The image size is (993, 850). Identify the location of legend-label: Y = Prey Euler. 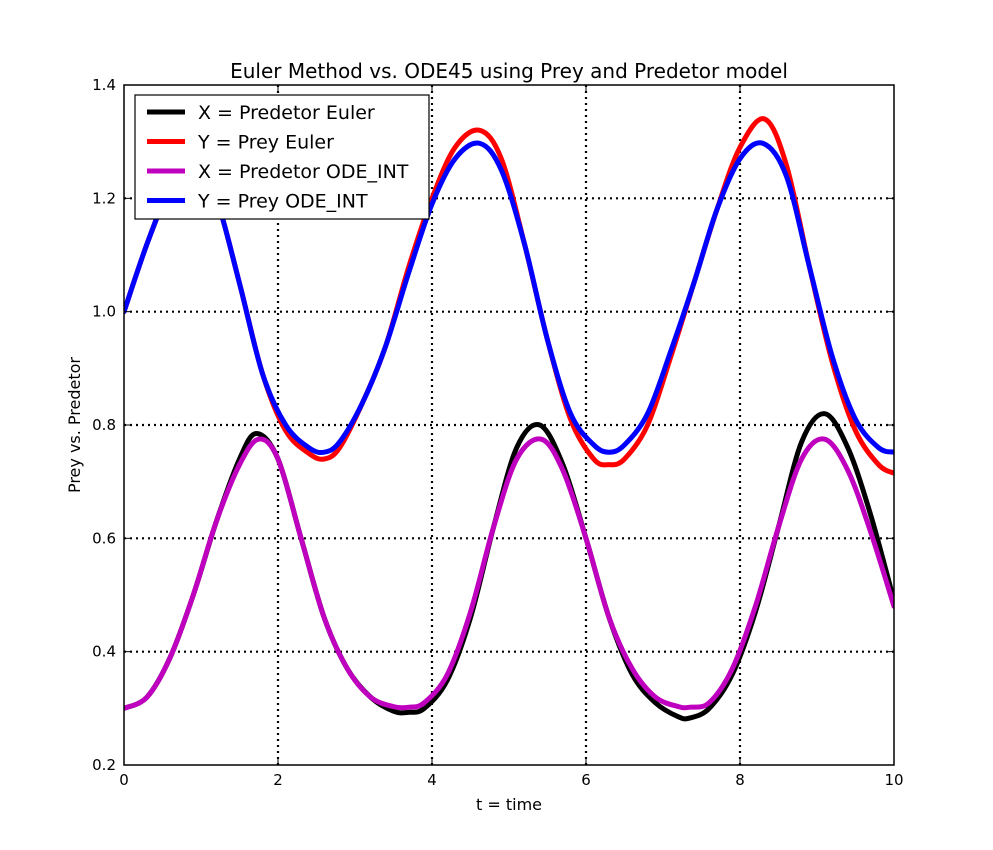
(265, 143).